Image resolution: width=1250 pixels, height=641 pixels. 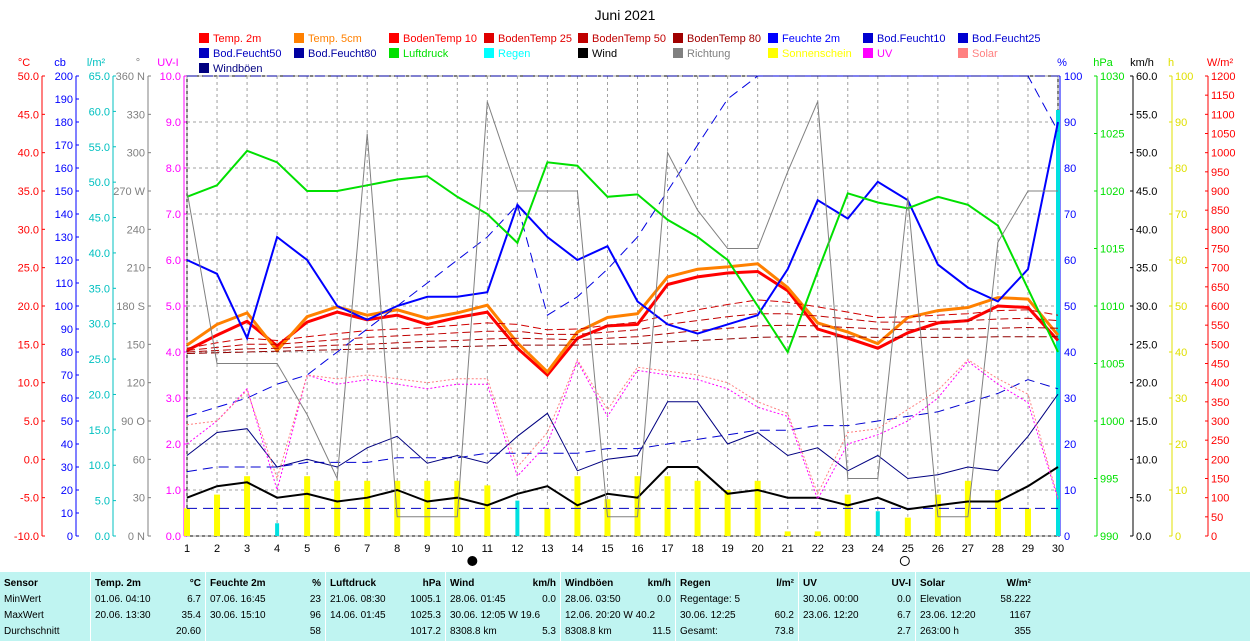 I want to click on tick-label-temp: 5.0, so click(x=31, y=422).